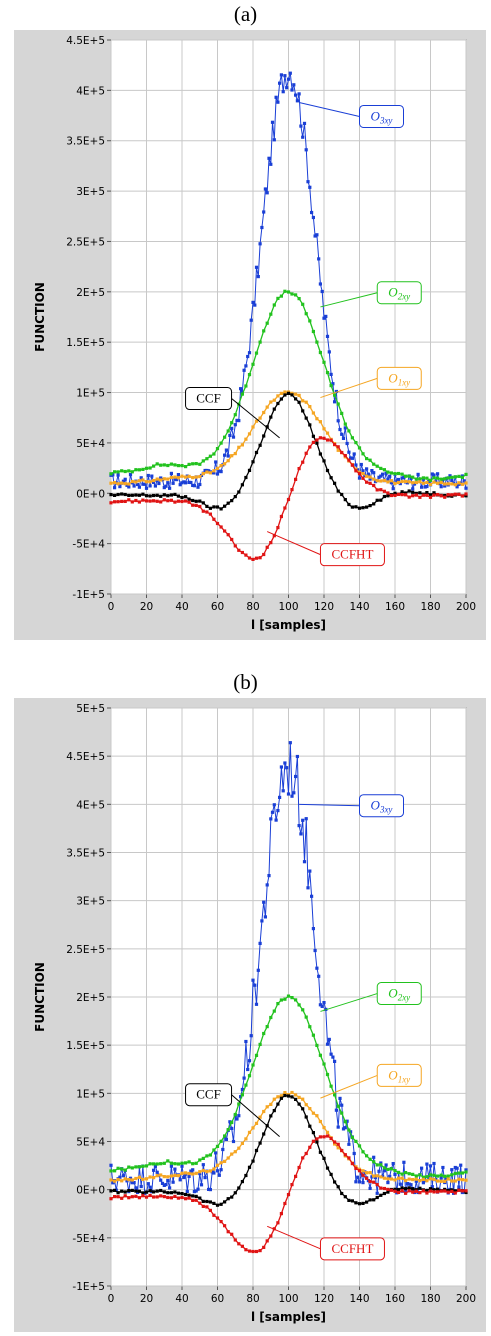 Image resolution: width=491 pixels, height=1336 pixels. Describe the element at coordinates (288, 1317) in the screenshot. I see `x-axis-label: l [samples]` at that location.